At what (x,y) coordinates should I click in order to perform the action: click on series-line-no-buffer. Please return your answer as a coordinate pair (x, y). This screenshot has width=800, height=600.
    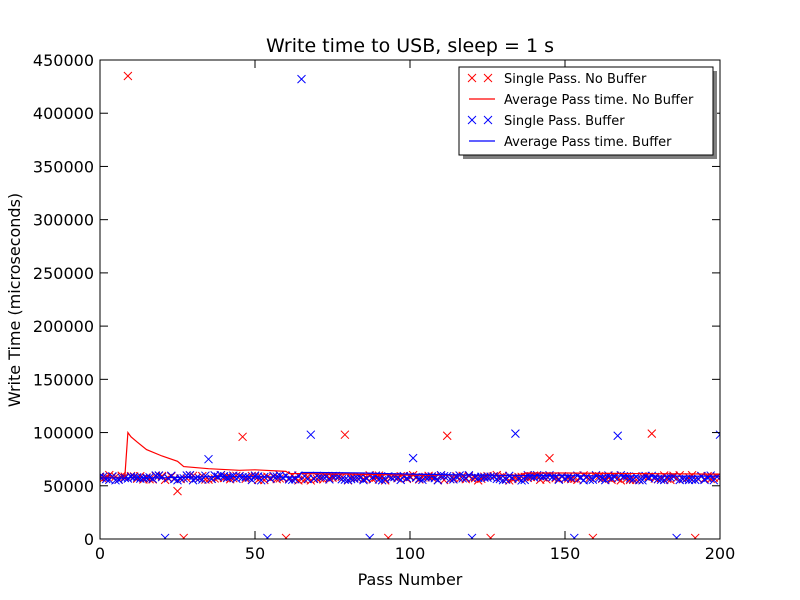
    Looking at the image, I should click on (410, 454).